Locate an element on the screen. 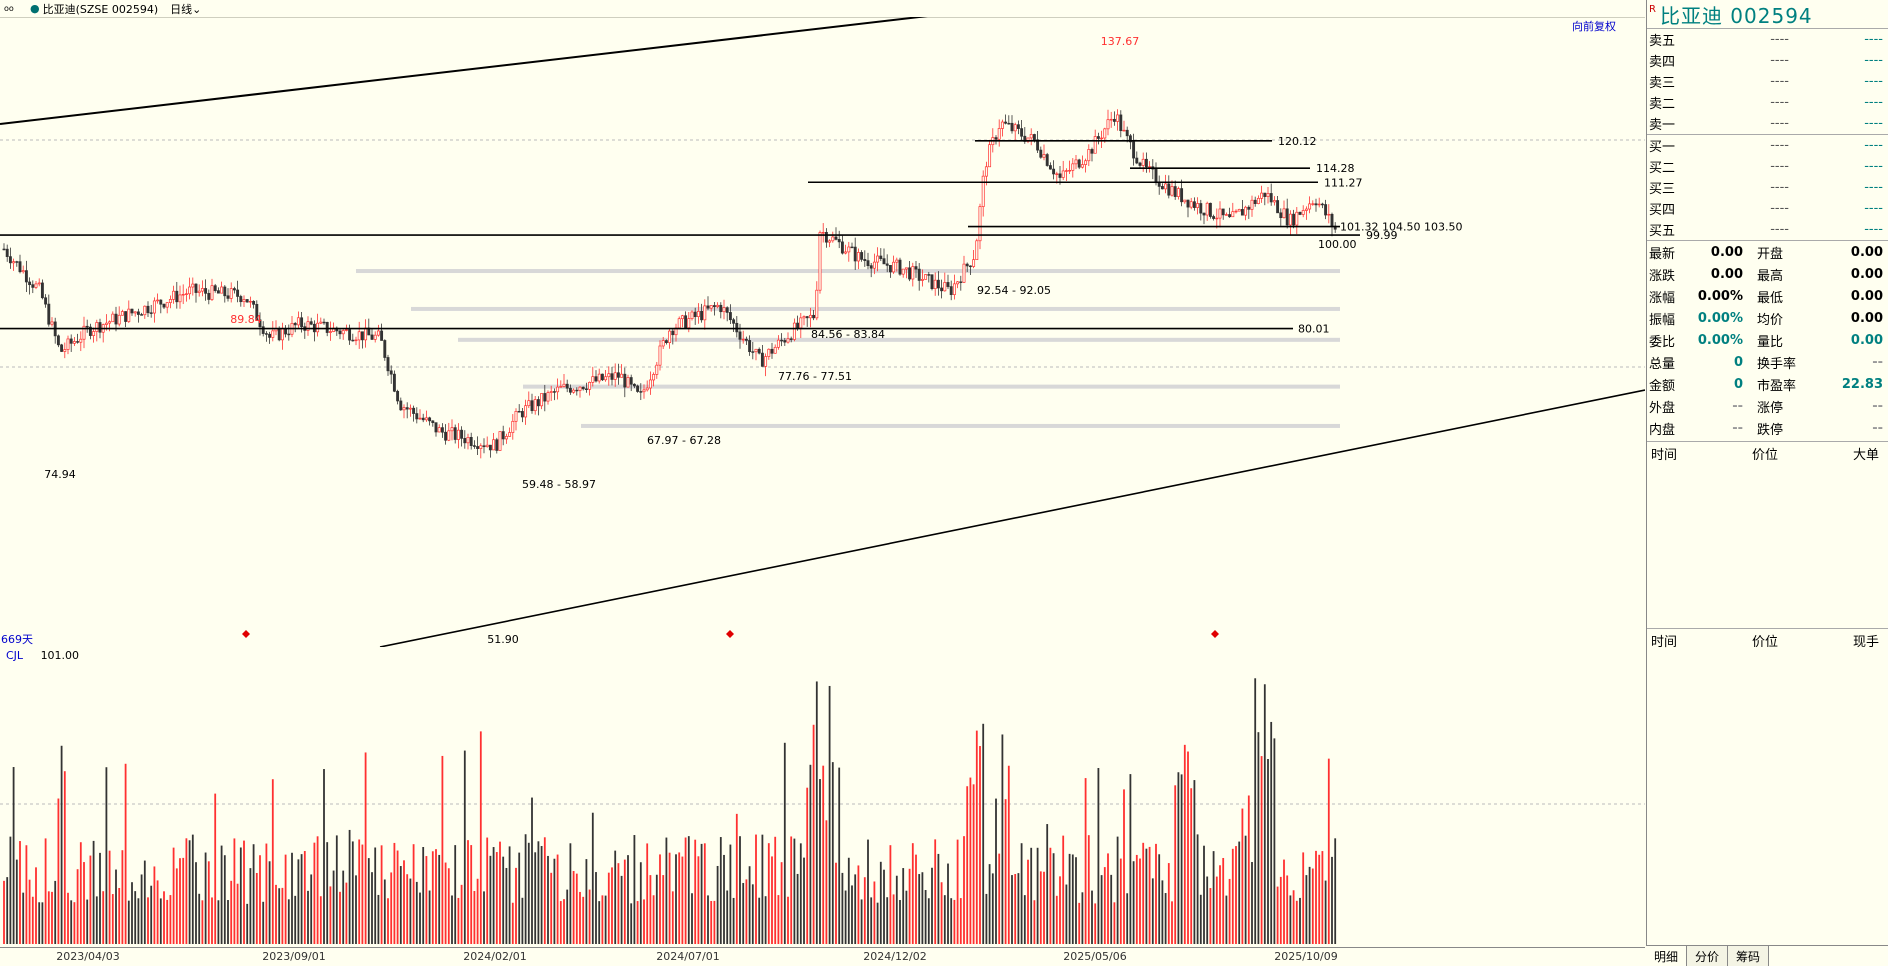 Image resolution: width=1888 pixels, height=966 pixels. signal-marker is located at coordinates (730, 634).